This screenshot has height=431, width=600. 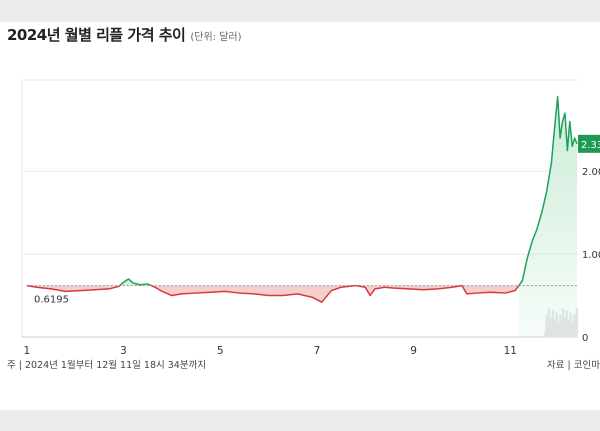 What do you see at coordinates (510, 351) in the screenshot?
I see `x-tick-label: 11` at bounding box center [510, 351].